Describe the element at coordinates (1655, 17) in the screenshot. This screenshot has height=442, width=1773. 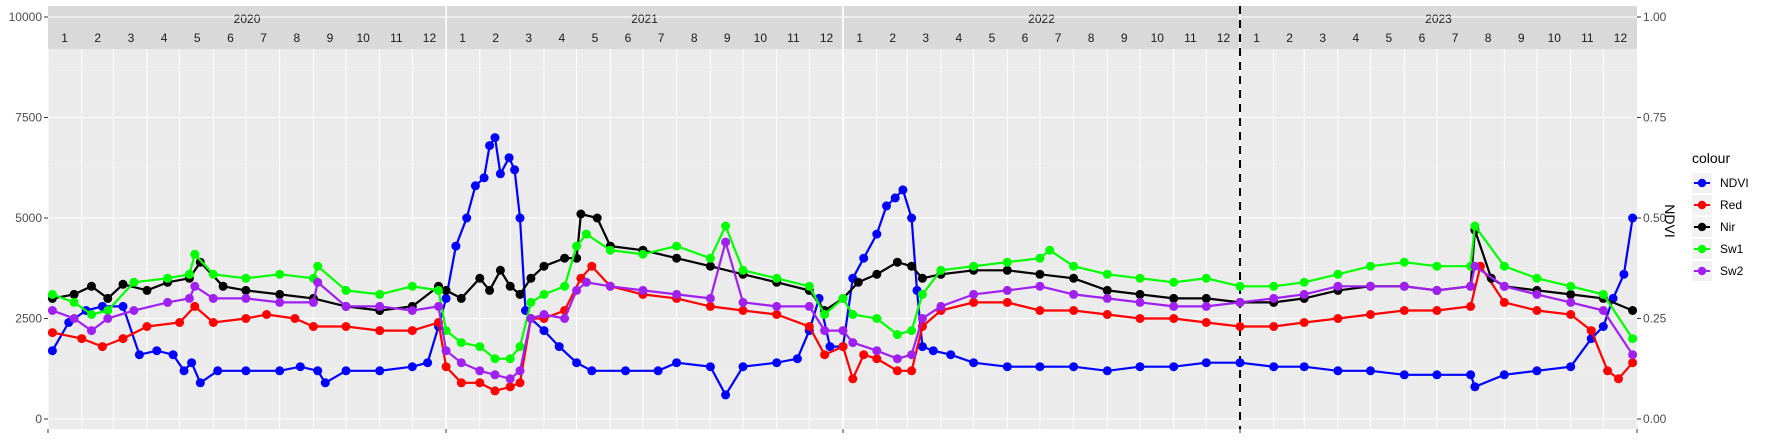
I see `y-tick-label-right: 1.00` at that location.